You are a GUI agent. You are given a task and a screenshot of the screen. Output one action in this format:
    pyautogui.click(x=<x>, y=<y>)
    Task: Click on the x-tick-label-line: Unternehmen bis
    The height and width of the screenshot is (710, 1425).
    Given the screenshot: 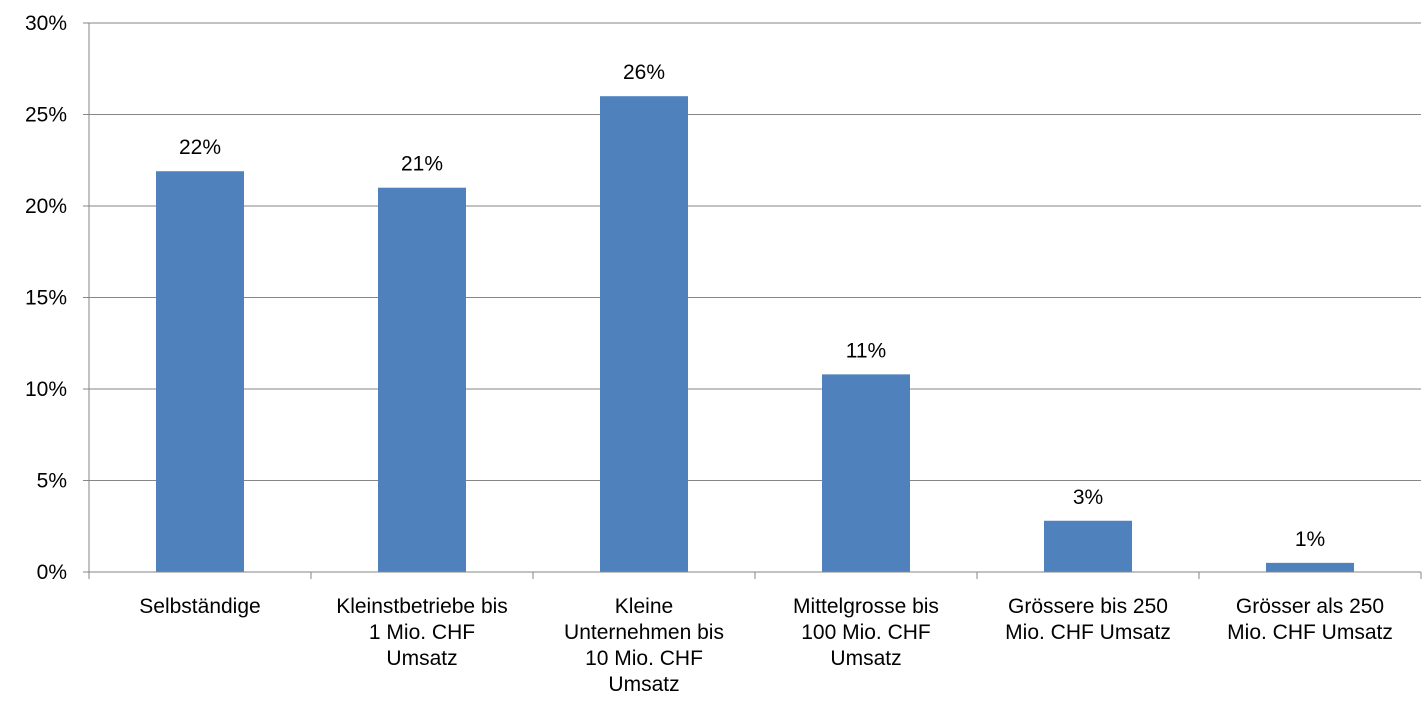 What is the action you would take?
    pyautogui.click(x=644, y=632)
    